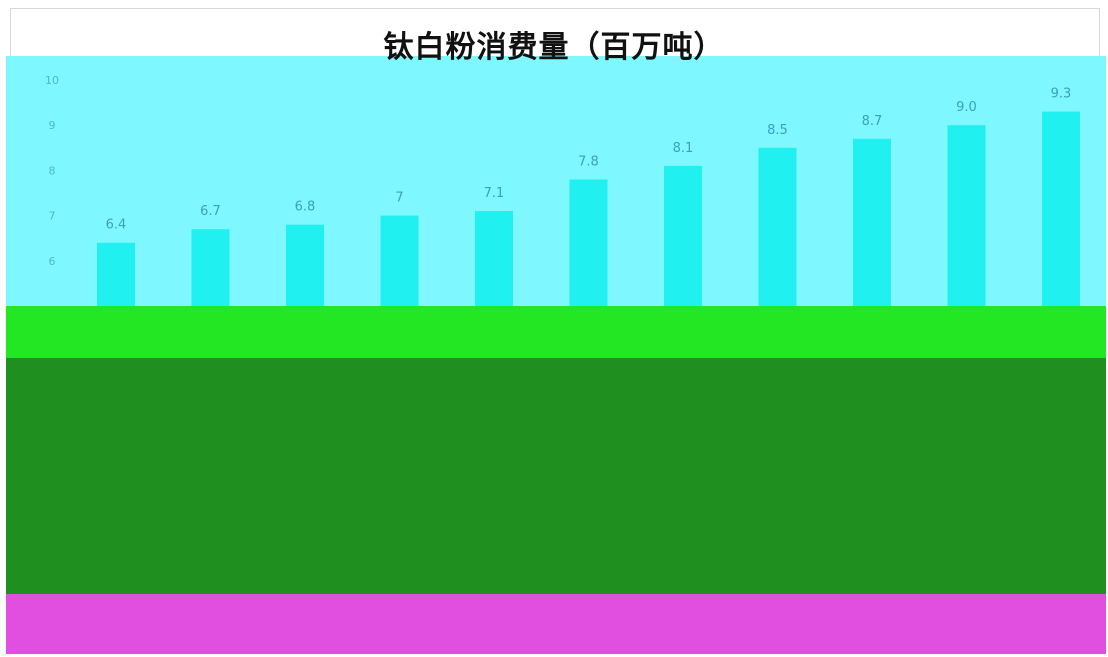 Image resolution: width=1108 pixels, height=657 pixels. What do you see at coordinates (399, 198) in the screenshot?
I see `bar-value-label: 7` at bounding box center [399, 198].